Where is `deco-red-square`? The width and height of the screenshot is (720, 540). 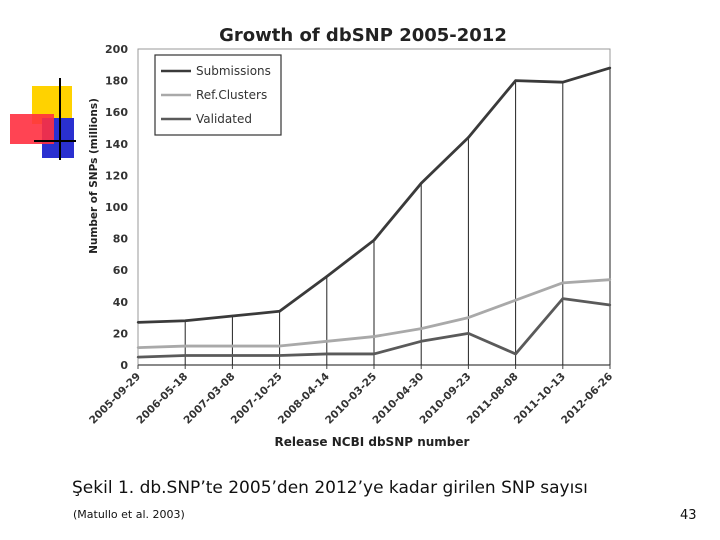
deco-red-square is located at coordinates (32, 129).